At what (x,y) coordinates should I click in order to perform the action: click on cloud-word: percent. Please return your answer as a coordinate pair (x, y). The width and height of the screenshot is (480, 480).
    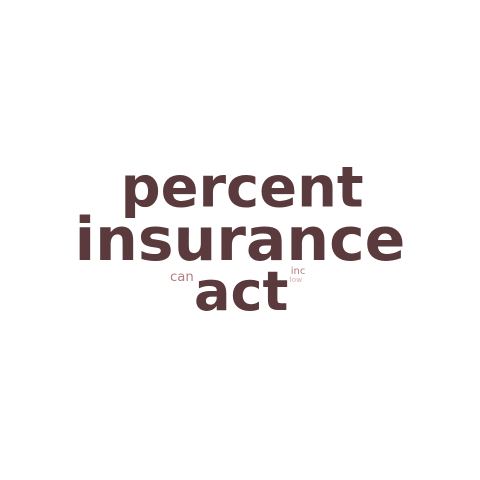
    Looking at the image, I should click on (242, 187).